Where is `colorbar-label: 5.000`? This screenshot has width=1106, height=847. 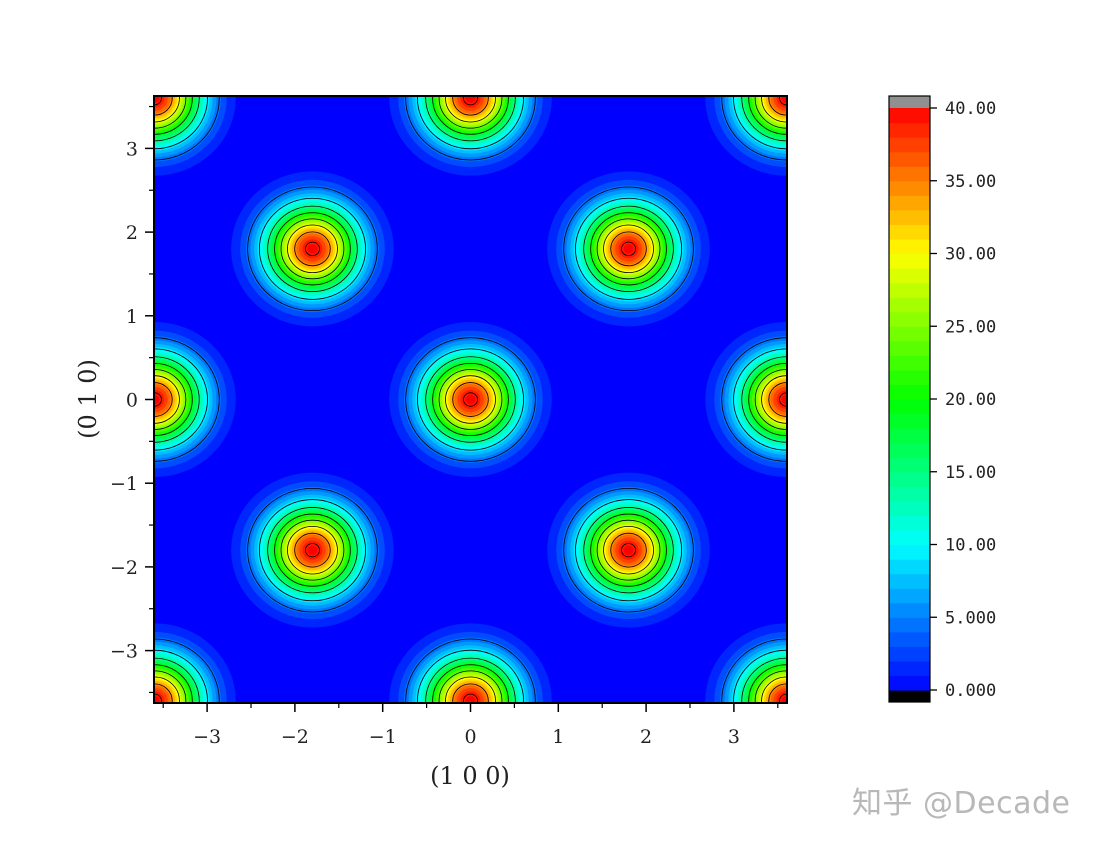
colorbar-label: 5.000 is located at coordinates (970, 618).